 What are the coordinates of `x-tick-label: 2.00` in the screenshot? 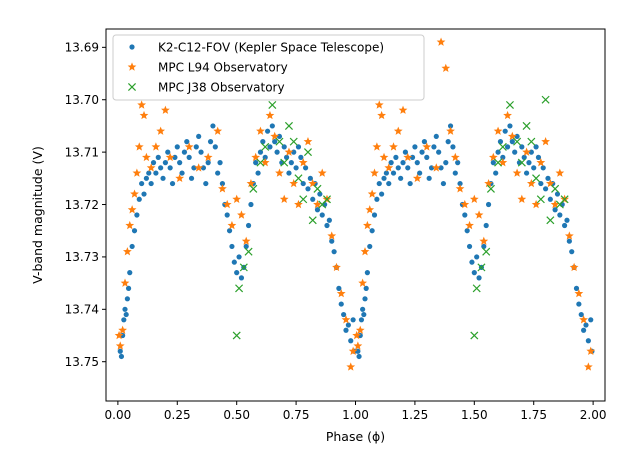 It's located at (593, 415).